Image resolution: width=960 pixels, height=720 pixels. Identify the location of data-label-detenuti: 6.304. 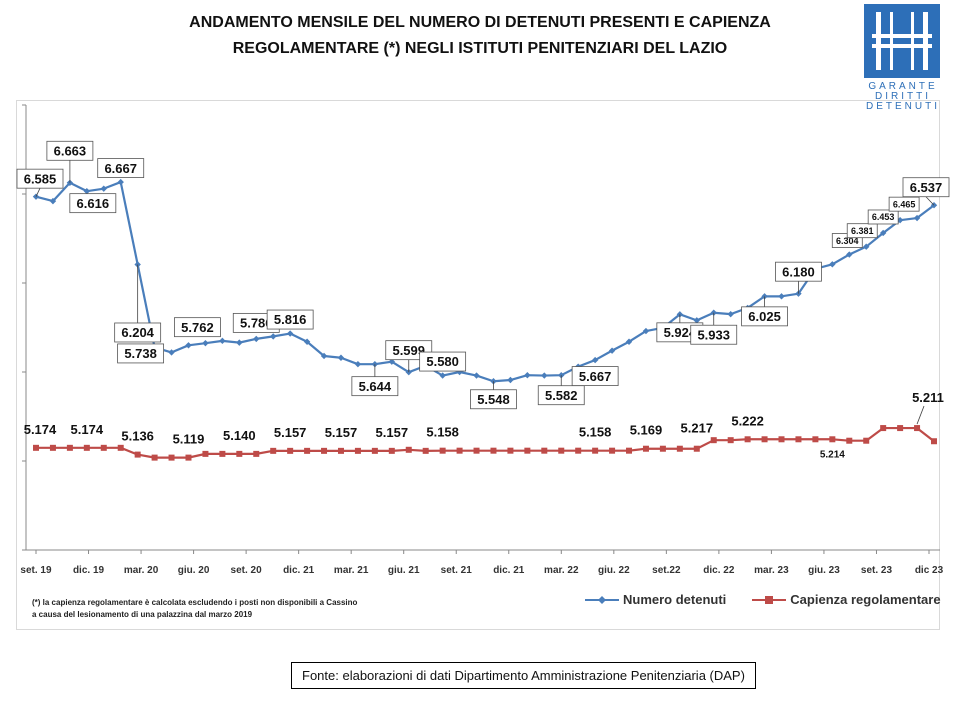
(847, 241).